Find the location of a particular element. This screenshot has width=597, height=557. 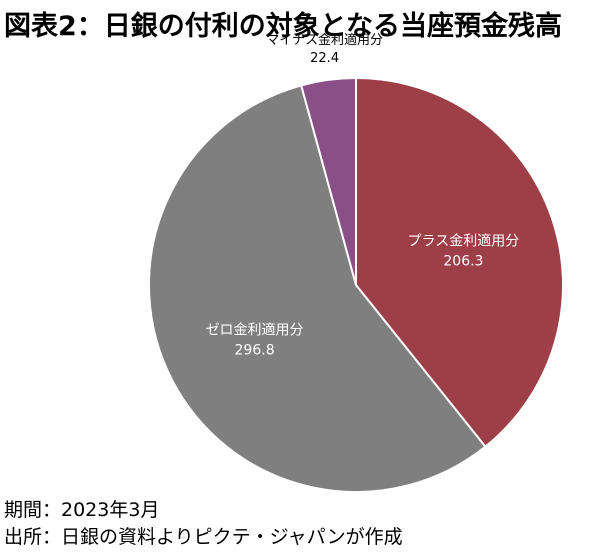

period-note: 期間：2023年3月 is located at coordinates (82, 510).